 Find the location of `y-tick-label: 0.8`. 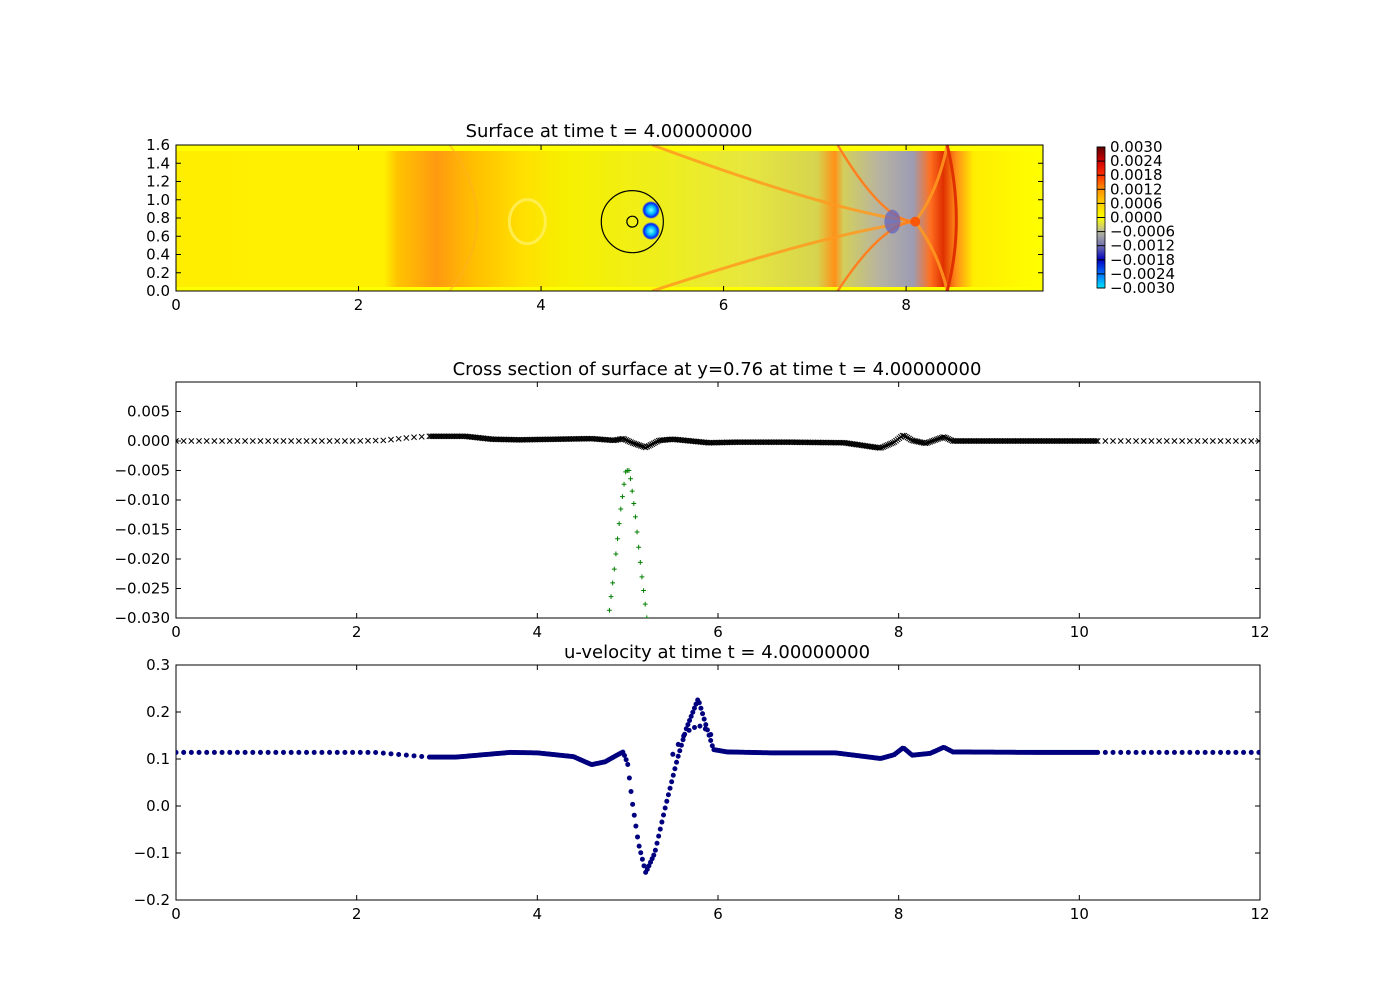

y-tick-label: 0.8 is located at coordinates (158, 218).